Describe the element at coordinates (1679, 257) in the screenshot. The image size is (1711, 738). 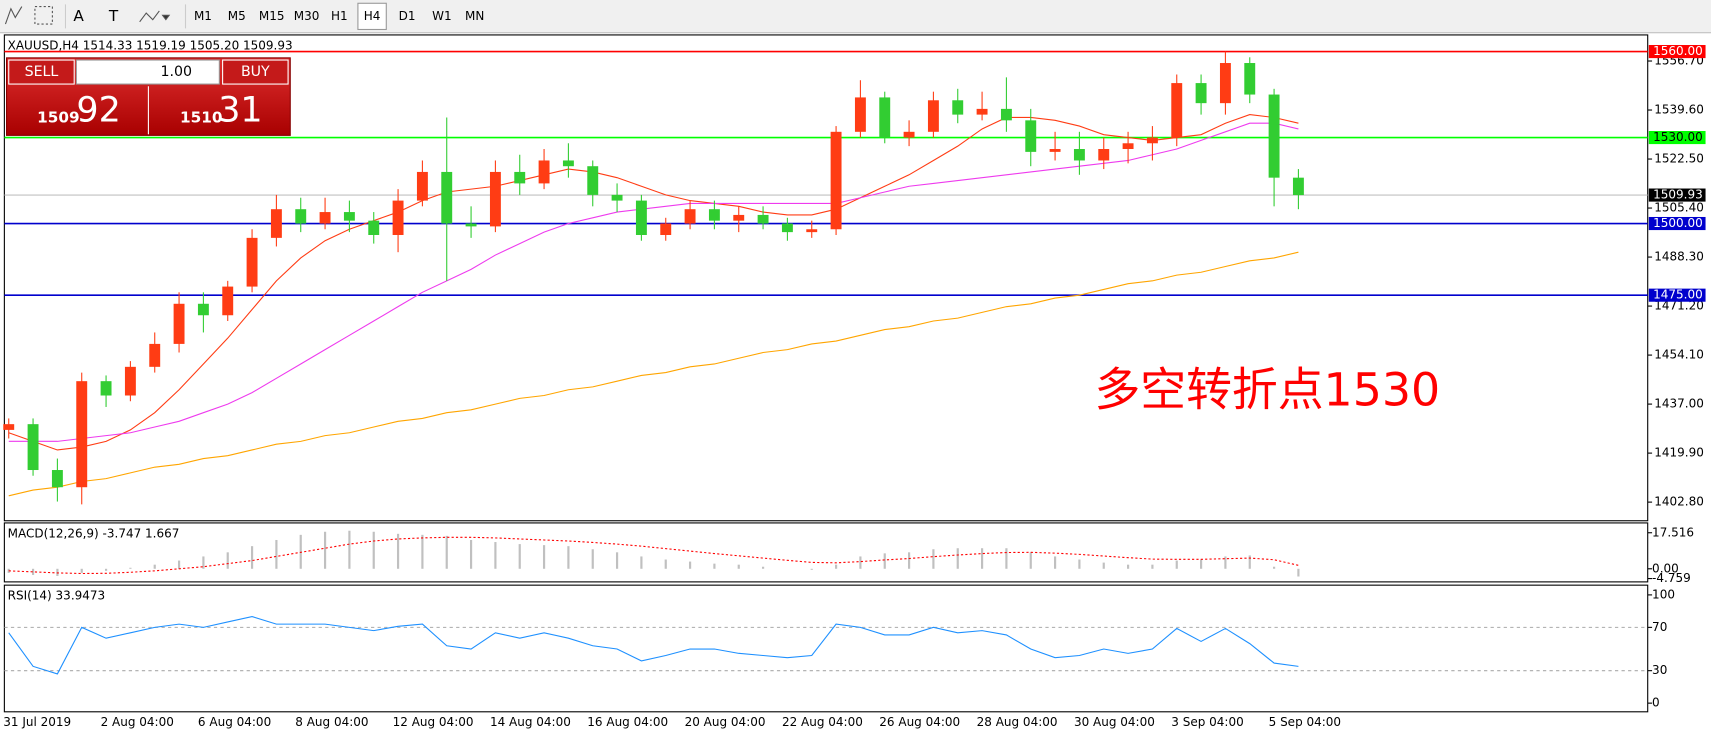
I see `y-tick-label: 1488.30` at that location.